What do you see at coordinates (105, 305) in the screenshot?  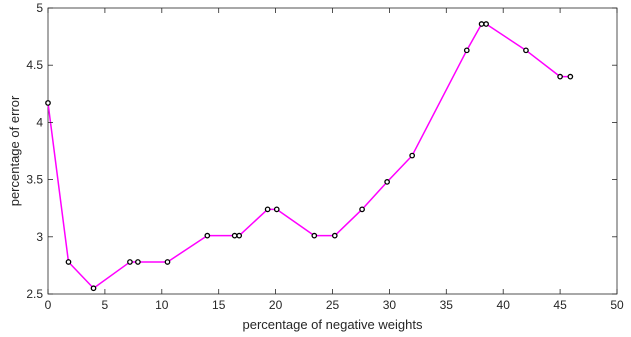 I see `x-tick-label: 5` at bounding box center [105, 305].